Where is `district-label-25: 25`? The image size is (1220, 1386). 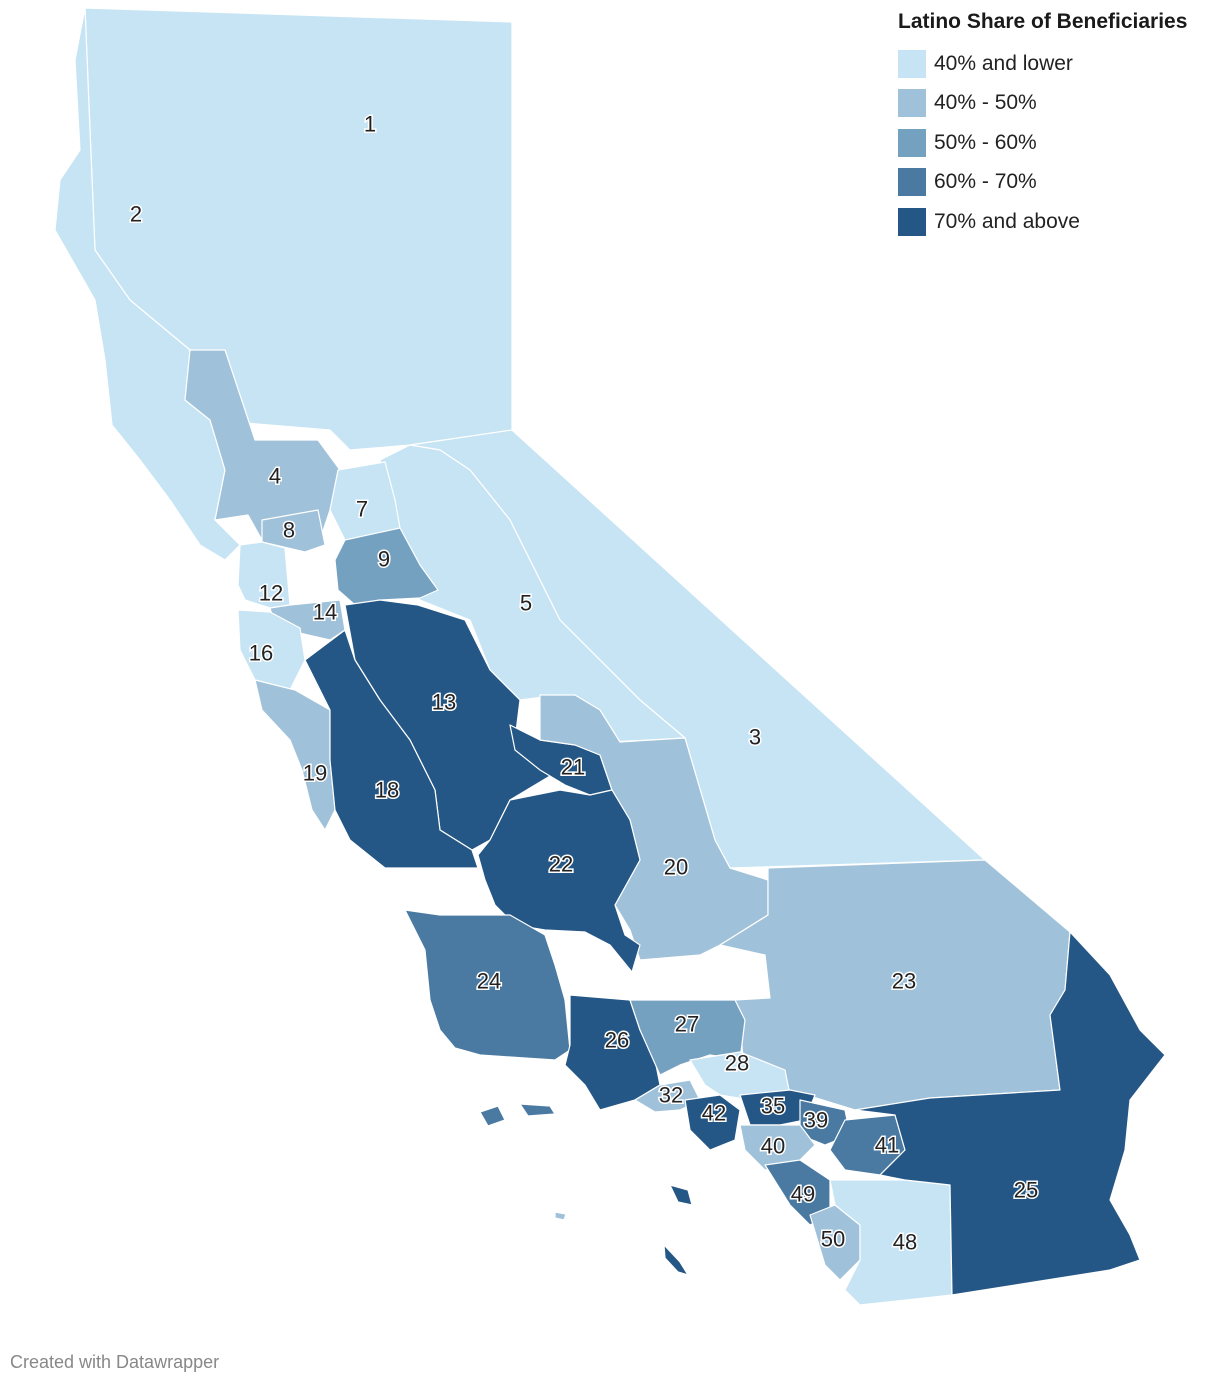
district-label-25: 25 is located at coordinates (1026, 1190).